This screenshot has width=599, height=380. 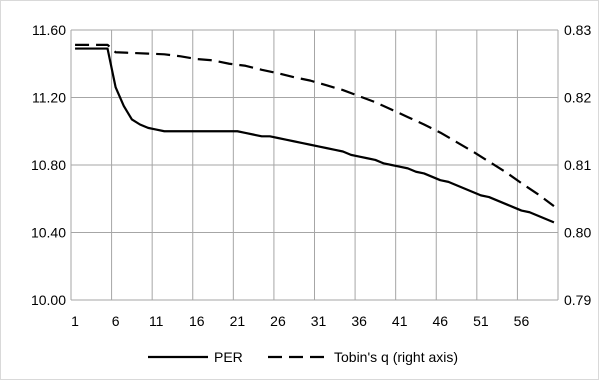 What do you see at coordinates (396, 357) in the screenshot?
I see `legend-label: Tobin's q (right axis)` at bounding box center [396, 357].